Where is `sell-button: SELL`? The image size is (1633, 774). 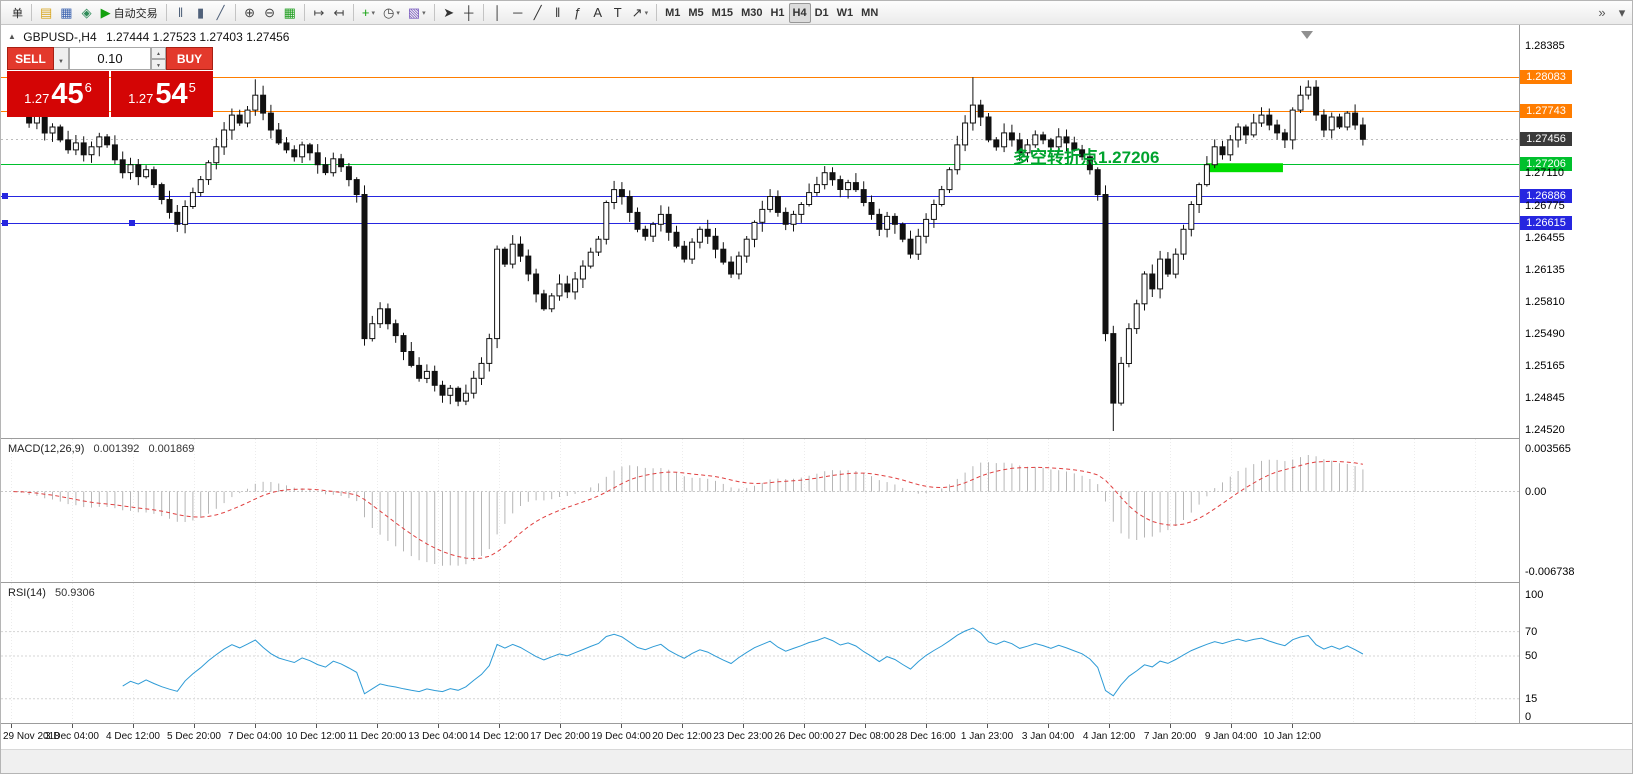
sell-button: SELL is located at coordinates (30, 58).